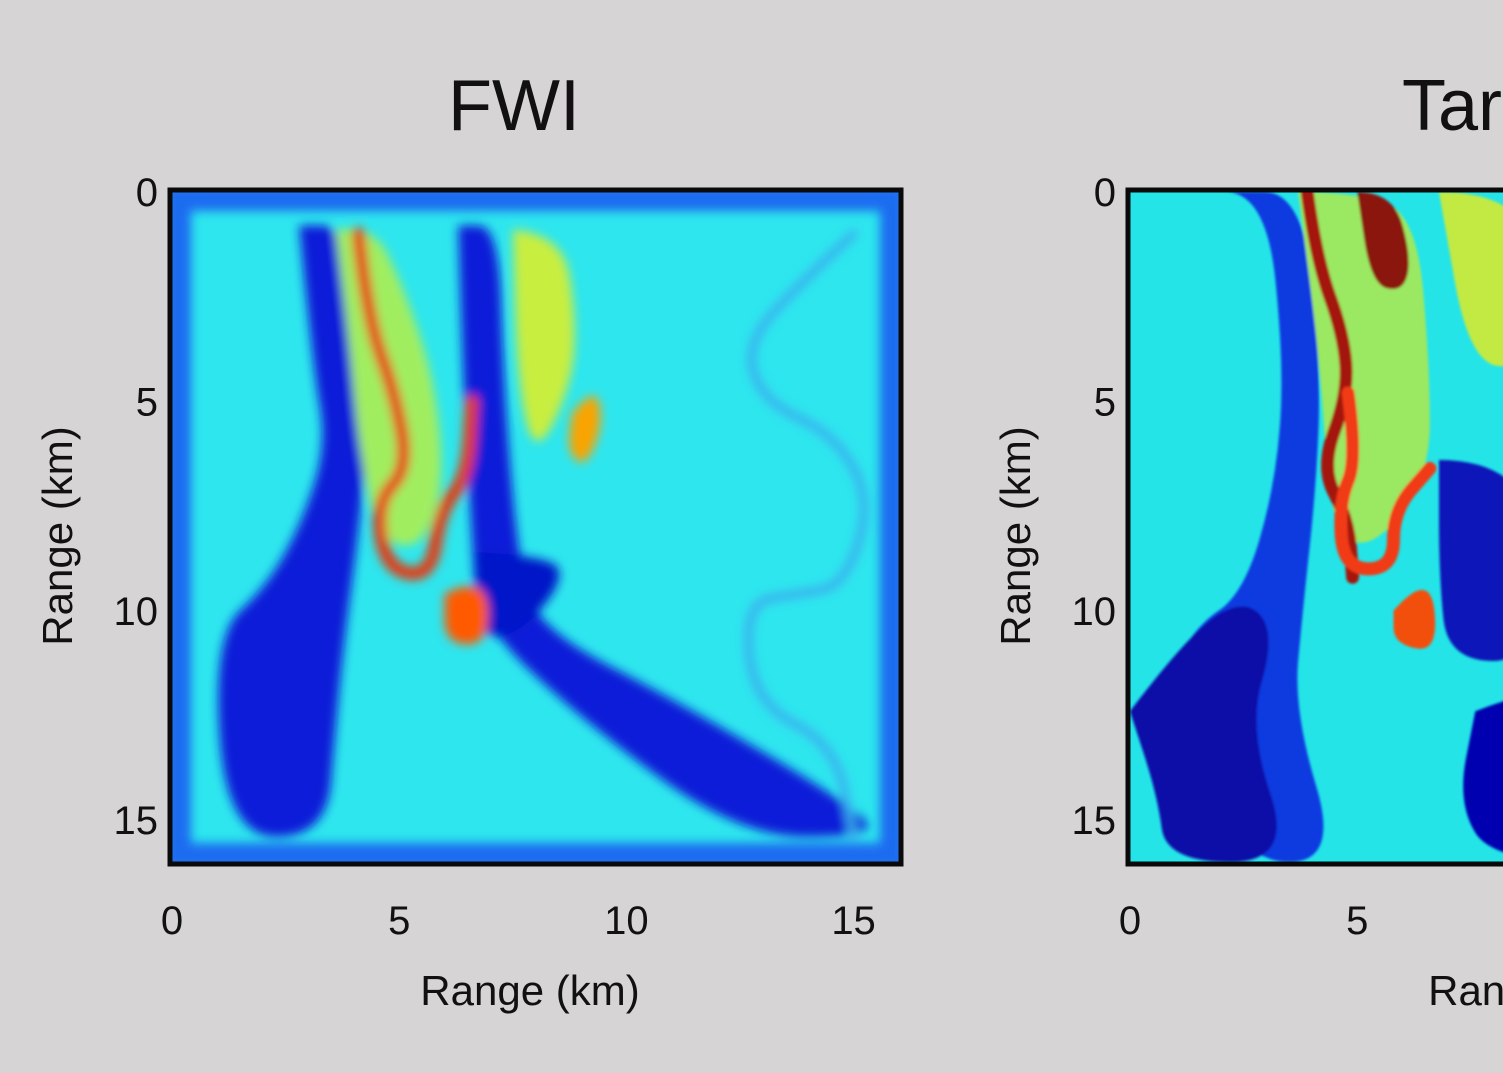  What do you see at coordinates (853, 921) in the screenshot?
I see `x-tick-label: 15` at bounding box center [853, 921].